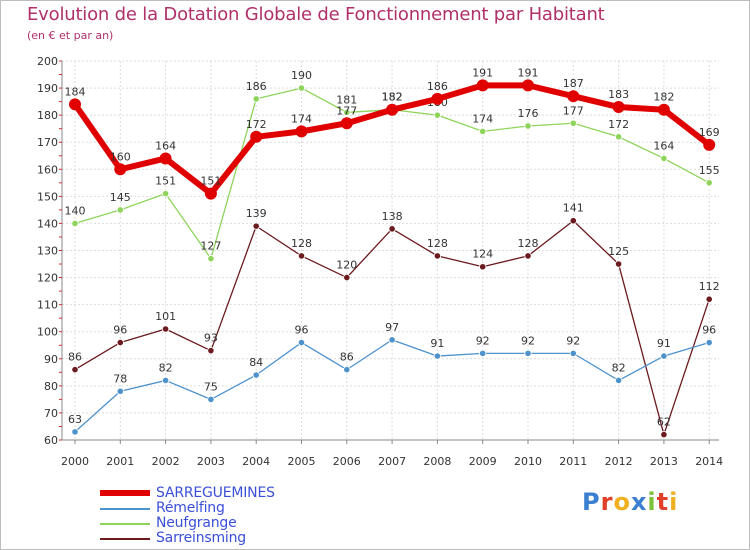  What do you see at coordinates (47, 61) in the screenshot?
I see `y-tick-label: 200` at bounding box center [47, 61].